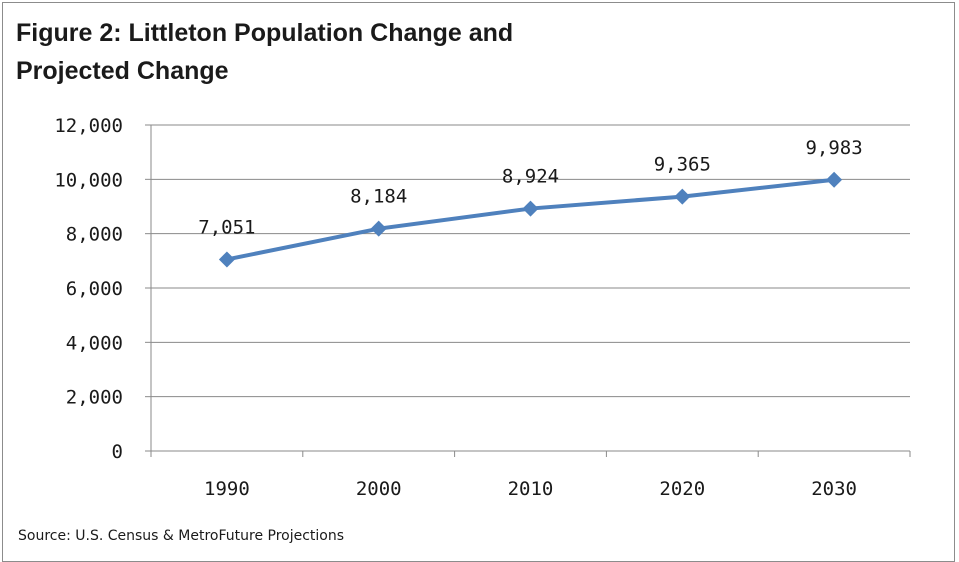 The height and width of the screenshot is (562, 959). What do you see at coordinates (94, 343) in the screenshot?
I see `y-tick-label: 4,000` at bounding box center [94, 343].